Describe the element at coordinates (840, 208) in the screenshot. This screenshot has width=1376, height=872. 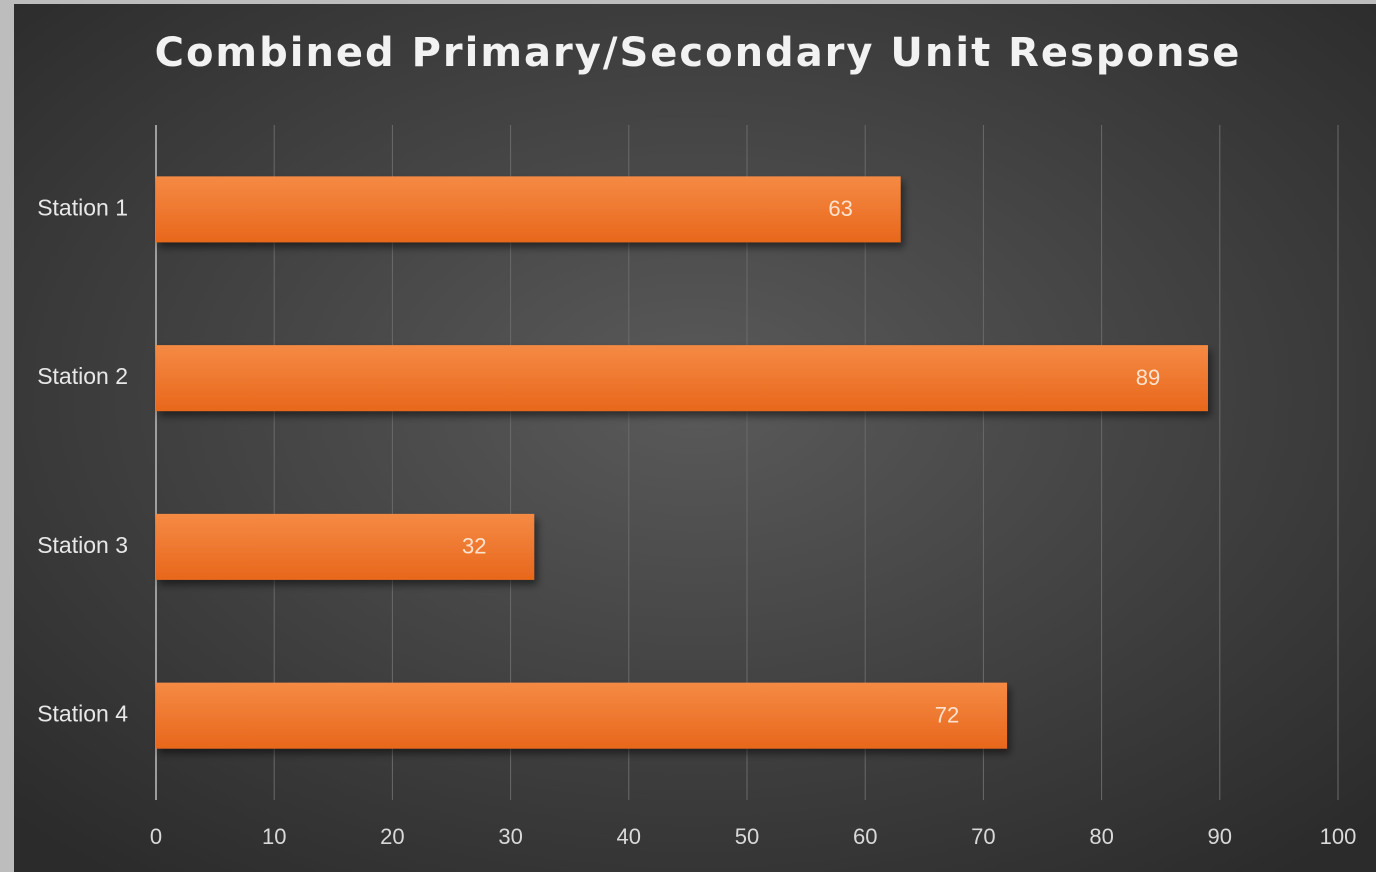
I see `data-label: 63` at that location.